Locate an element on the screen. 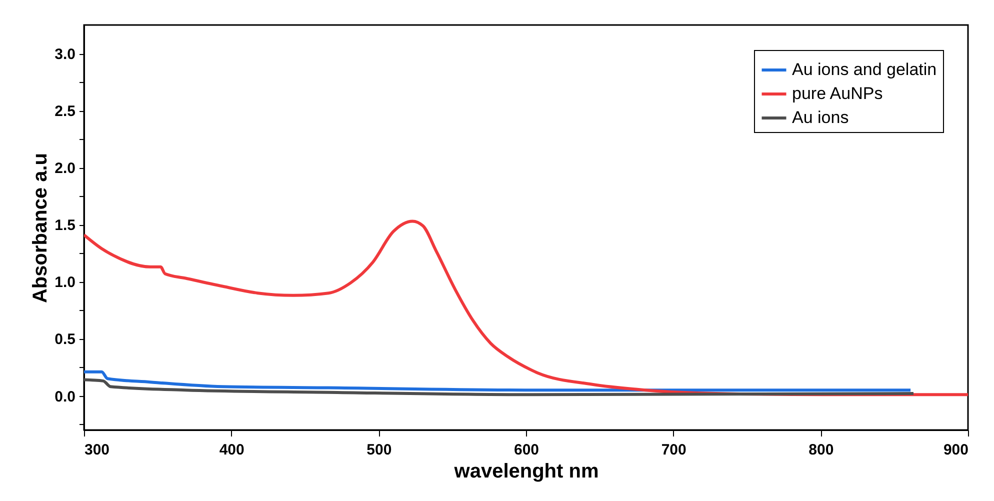  x-tick-label: 300 is located at coordinates (97, 450).